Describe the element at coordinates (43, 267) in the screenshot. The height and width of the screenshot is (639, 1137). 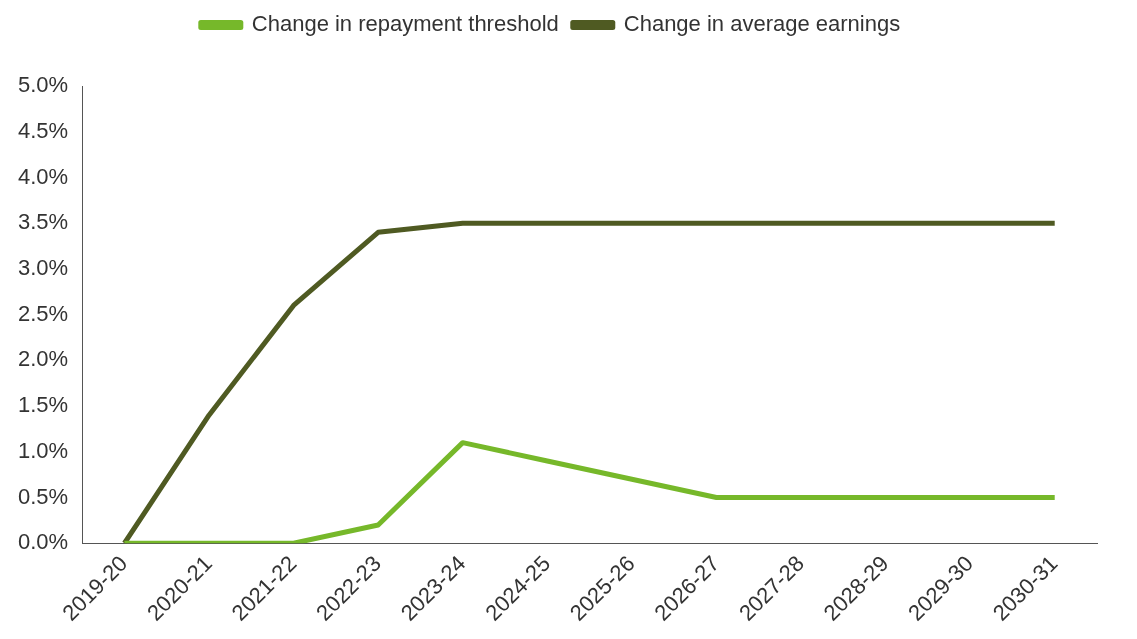
I see `y-tick-label: 3.0%` at that location.